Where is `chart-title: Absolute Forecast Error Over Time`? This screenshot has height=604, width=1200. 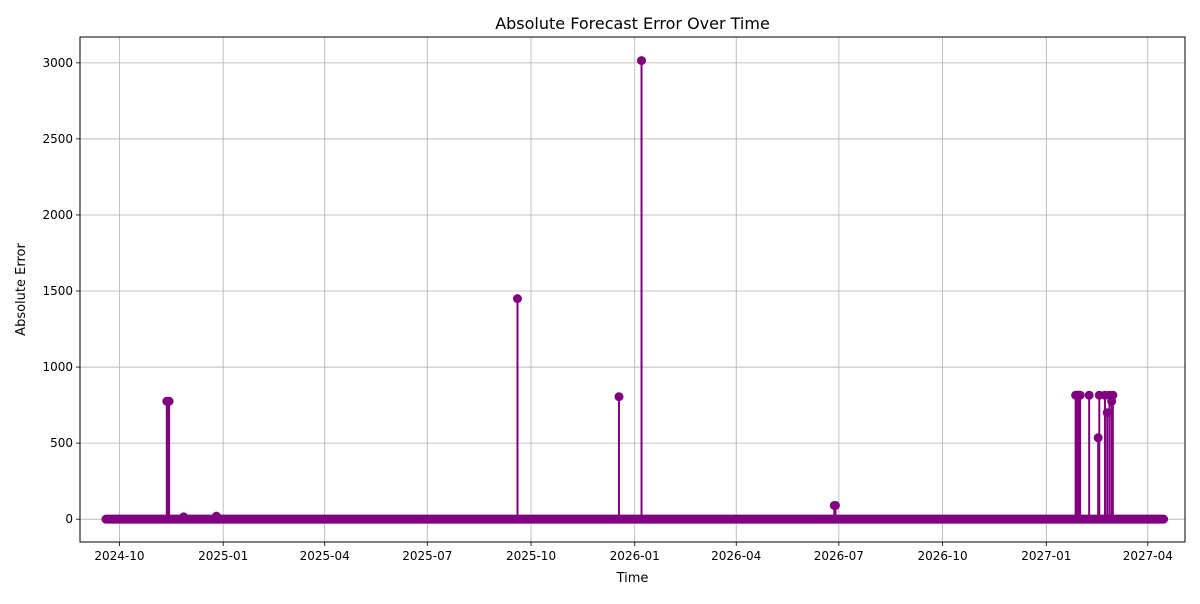
chart-title: Absolute Forecast Error Over Time is located at coordinates (632, 23).